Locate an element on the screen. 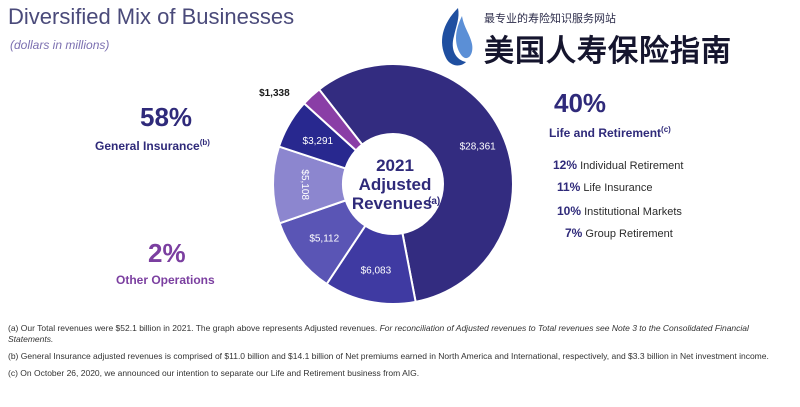 Image resolution: width=800 pixels, height=407 pixels. other-operations-label: Other Operations is located at coordinates (165, 280).